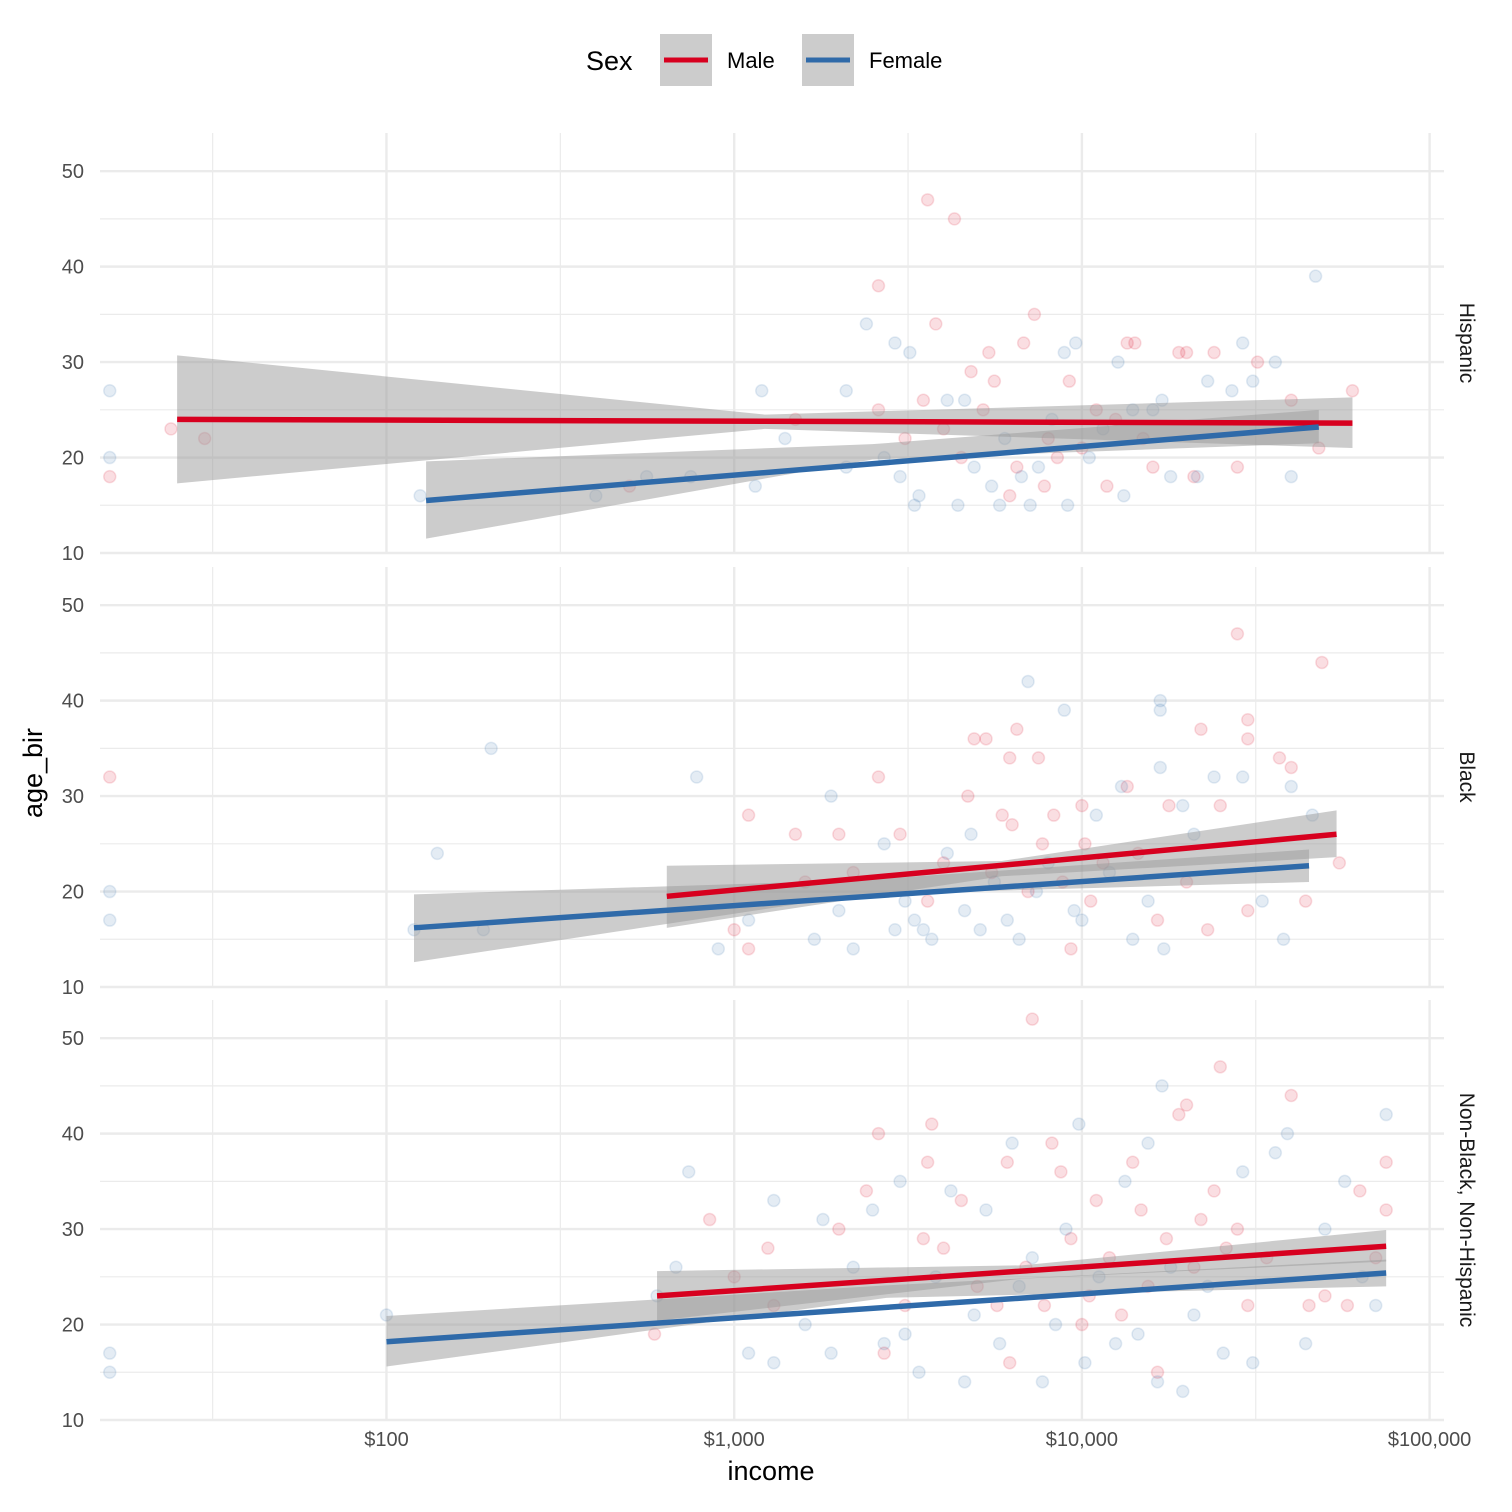 This screenshot has height=1512, width=1512. What do you see at coordinates (73, 363) in the screenshot?
I see `y-tick-label: 30` at bounding box center [73, 363].